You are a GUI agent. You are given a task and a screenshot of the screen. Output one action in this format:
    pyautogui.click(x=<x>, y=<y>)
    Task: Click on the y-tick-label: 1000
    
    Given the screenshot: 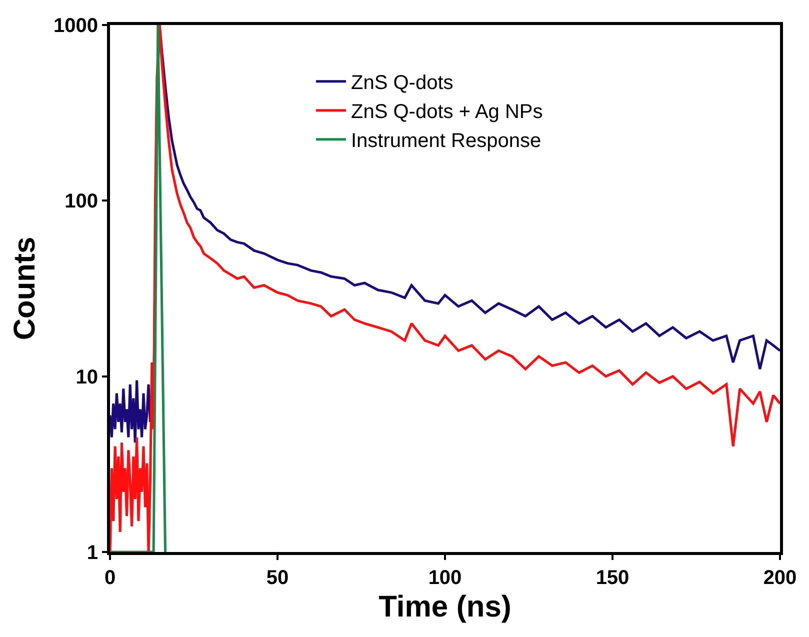 What is the action you would take?
    pyautogui.click(x=76, y=26)
    